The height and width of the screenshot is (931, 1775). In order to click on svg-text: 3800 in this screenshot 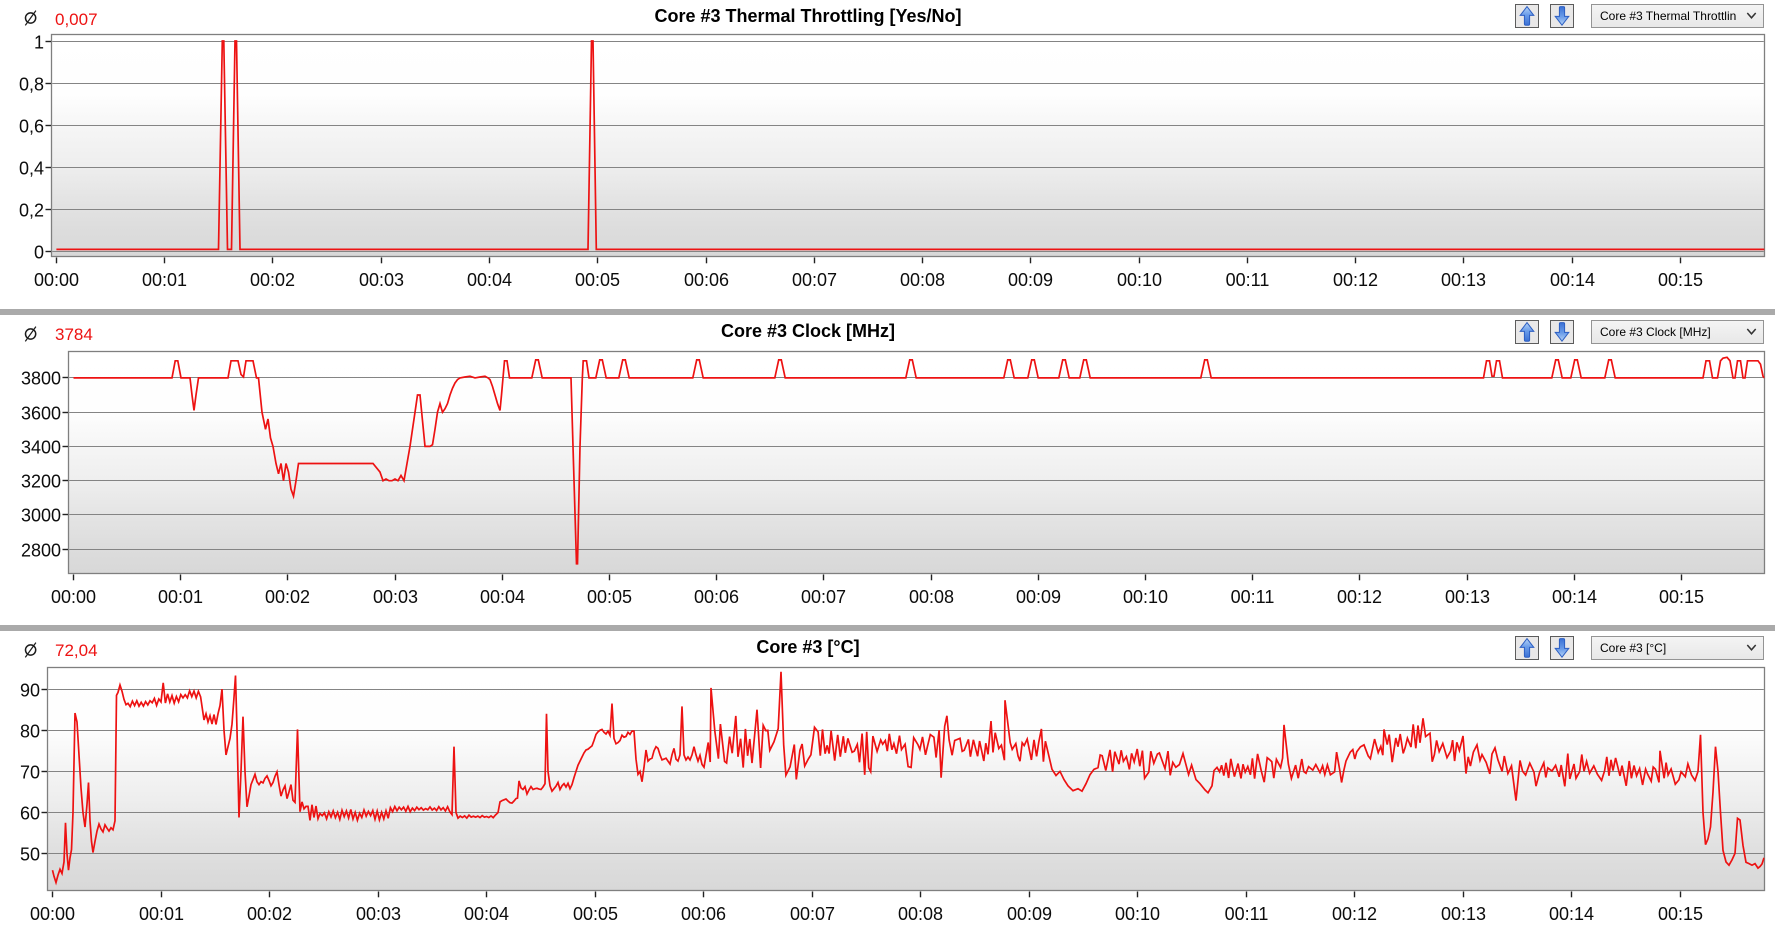, I will do `click(41, 379)`.